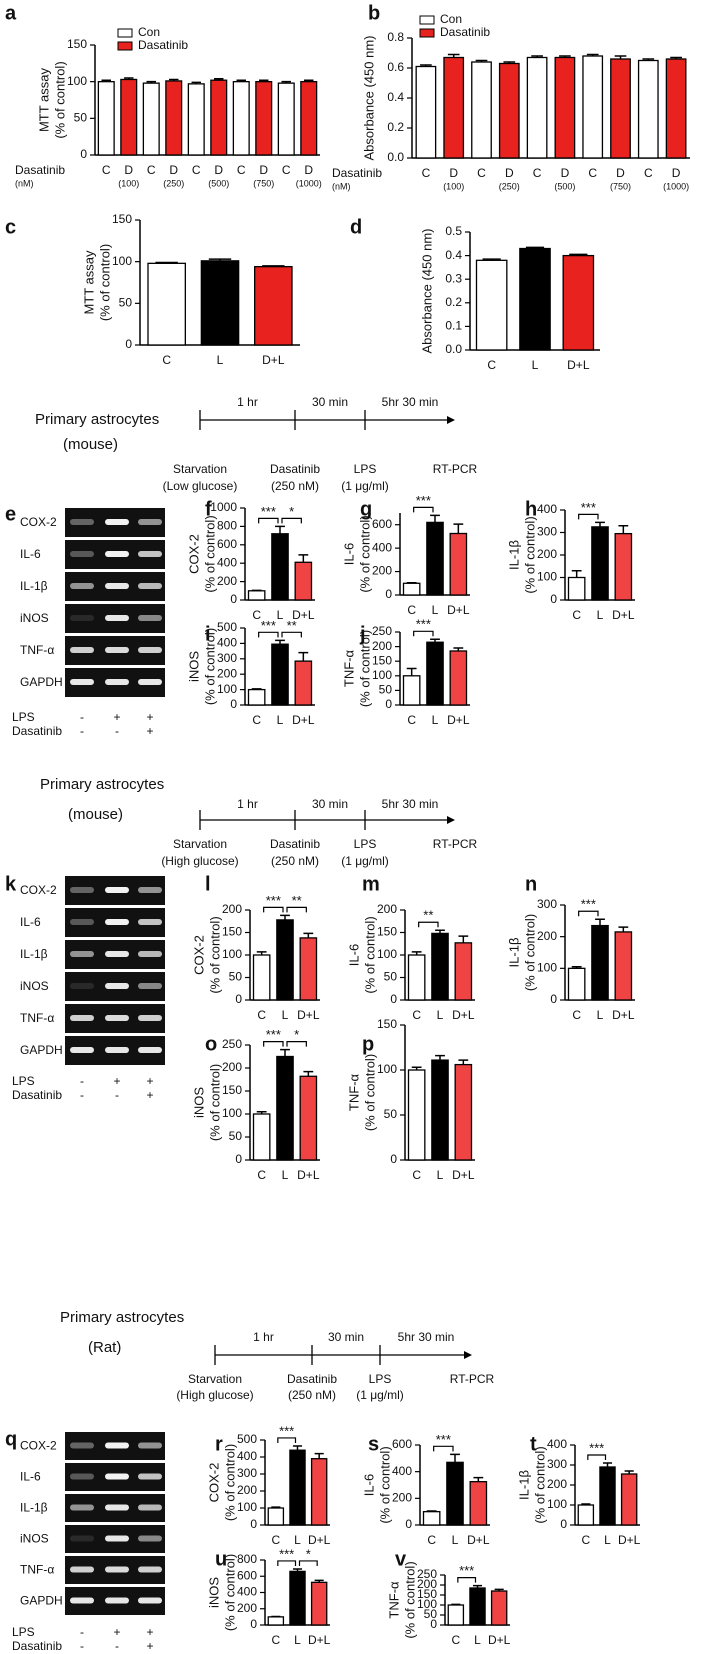 Image resolution: width=704 pixels, height=1654 pixels. I want to click on panel-letter: f, so click(208, 509).